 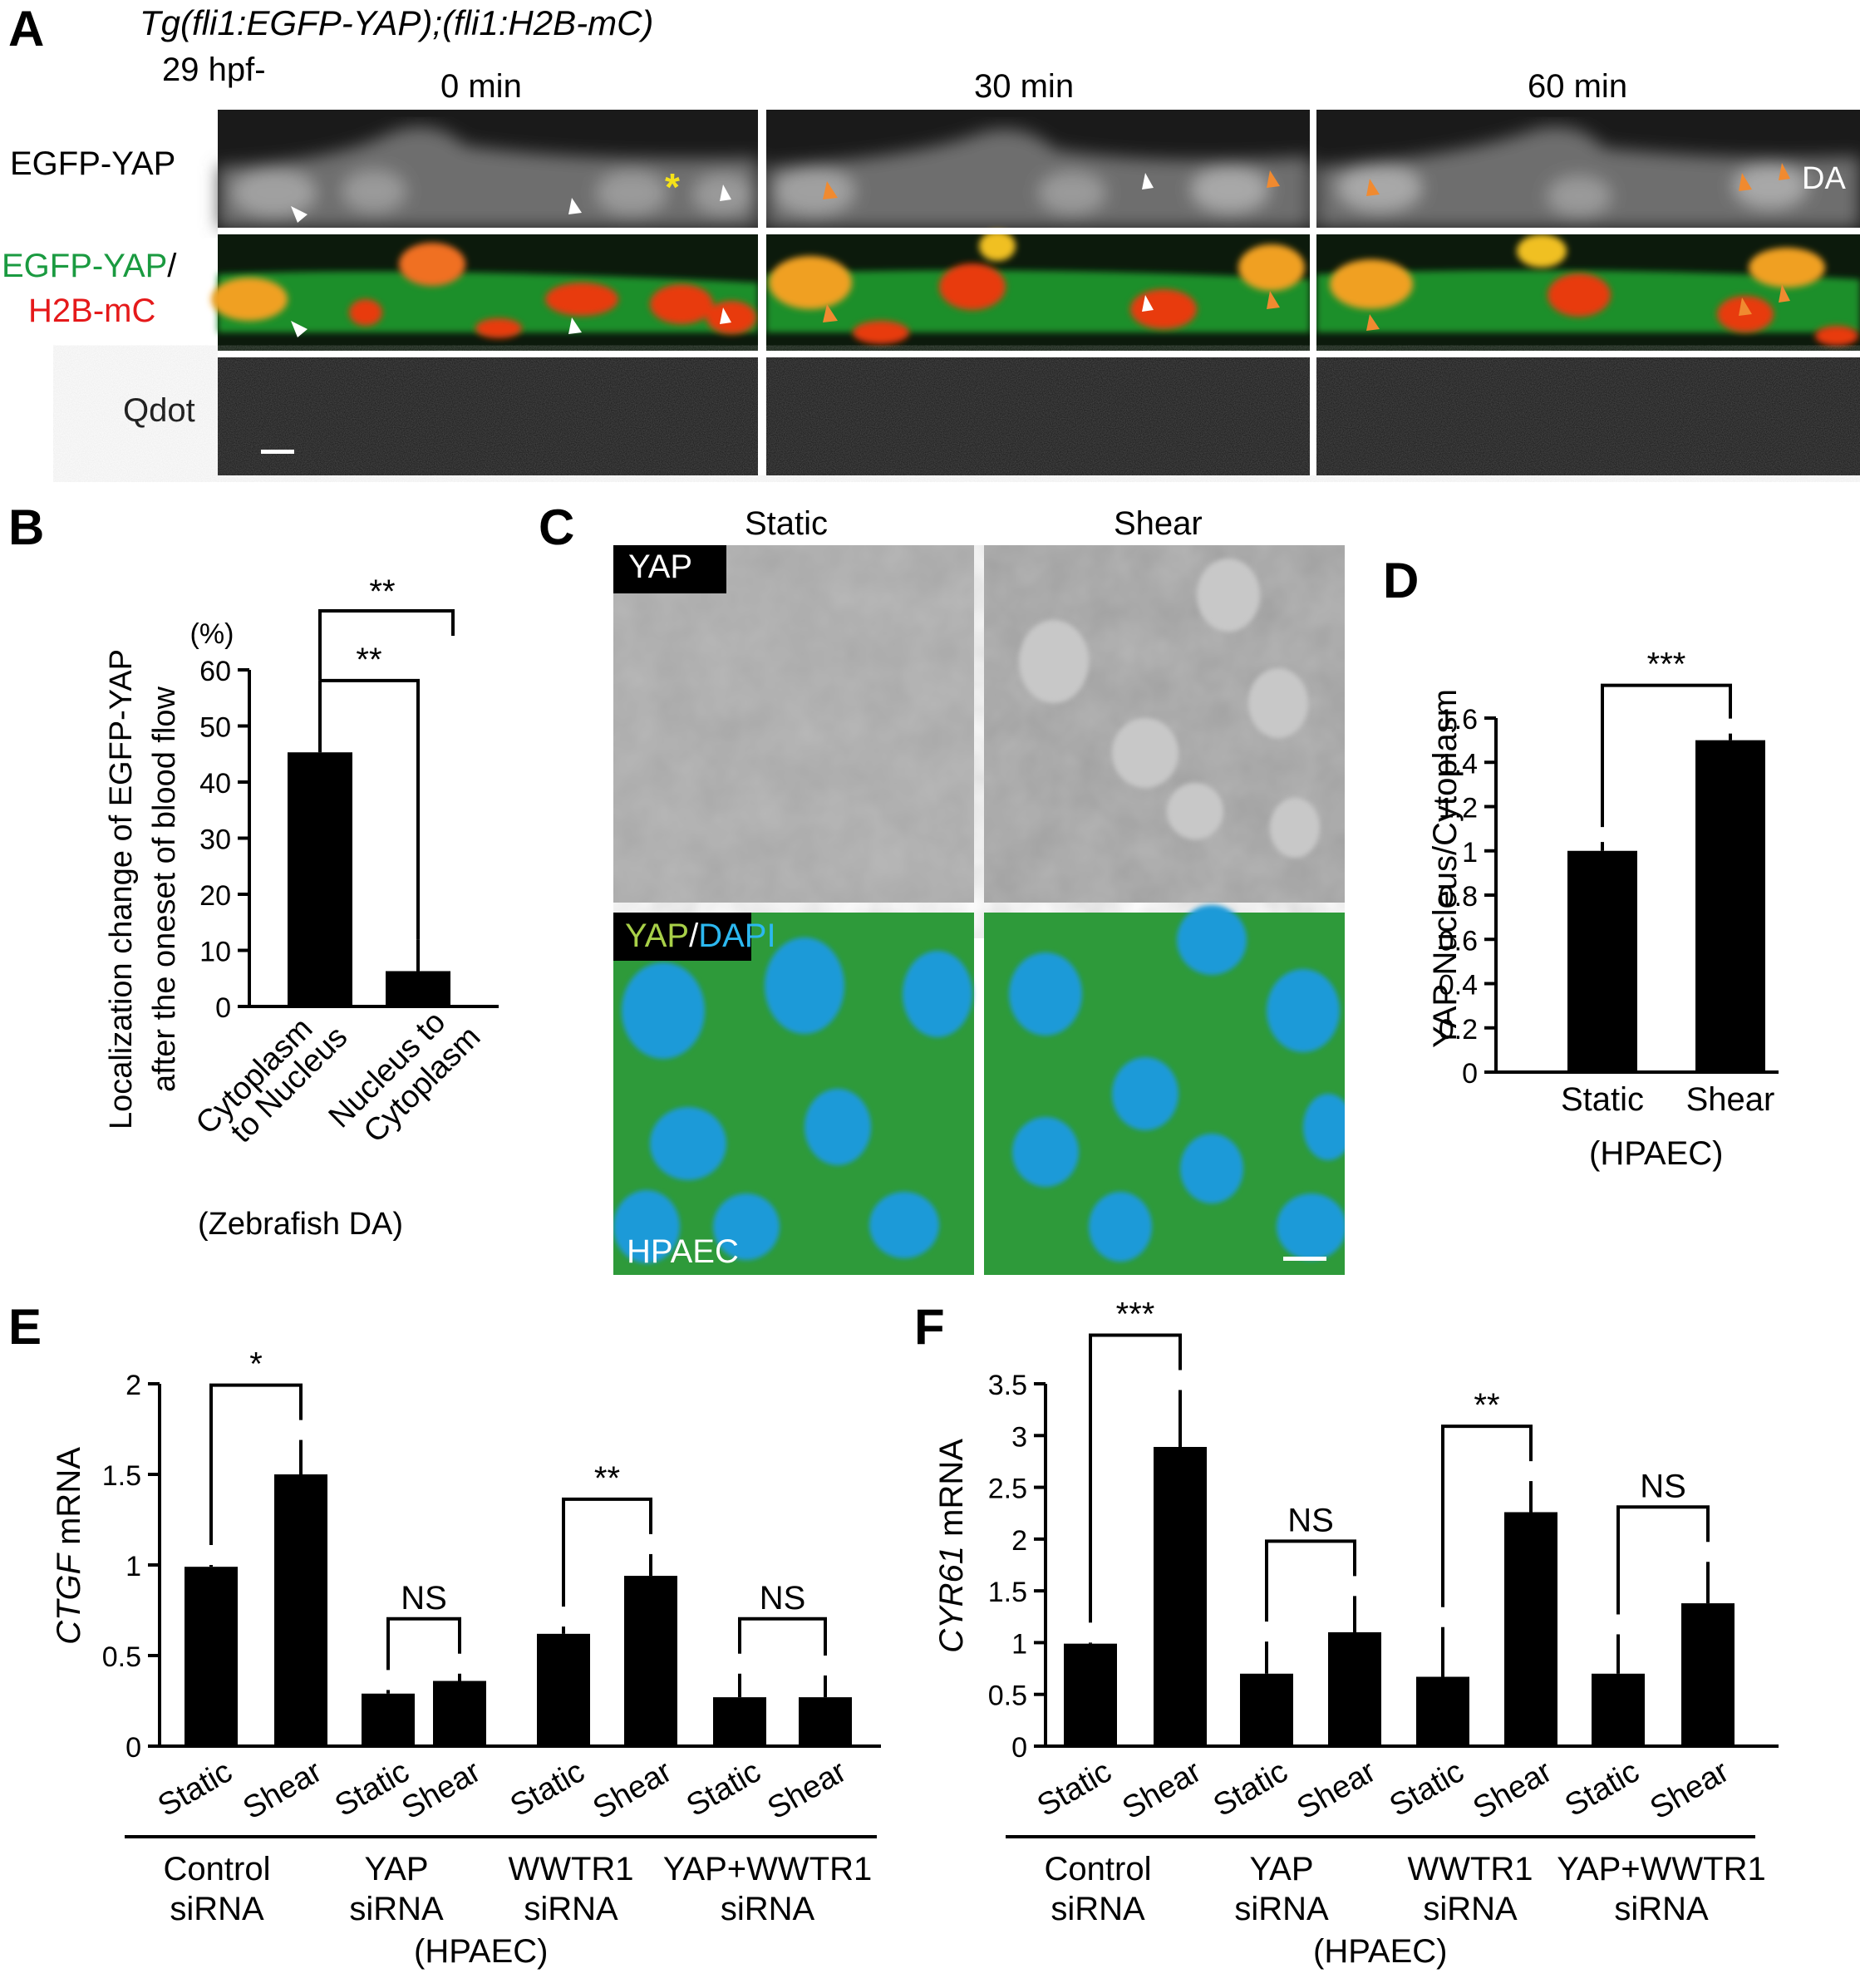 What do you see at coordinates (1401, 580) in the screenshot?
I see `panel-d-label: D` at bounding box center [1401, 580].